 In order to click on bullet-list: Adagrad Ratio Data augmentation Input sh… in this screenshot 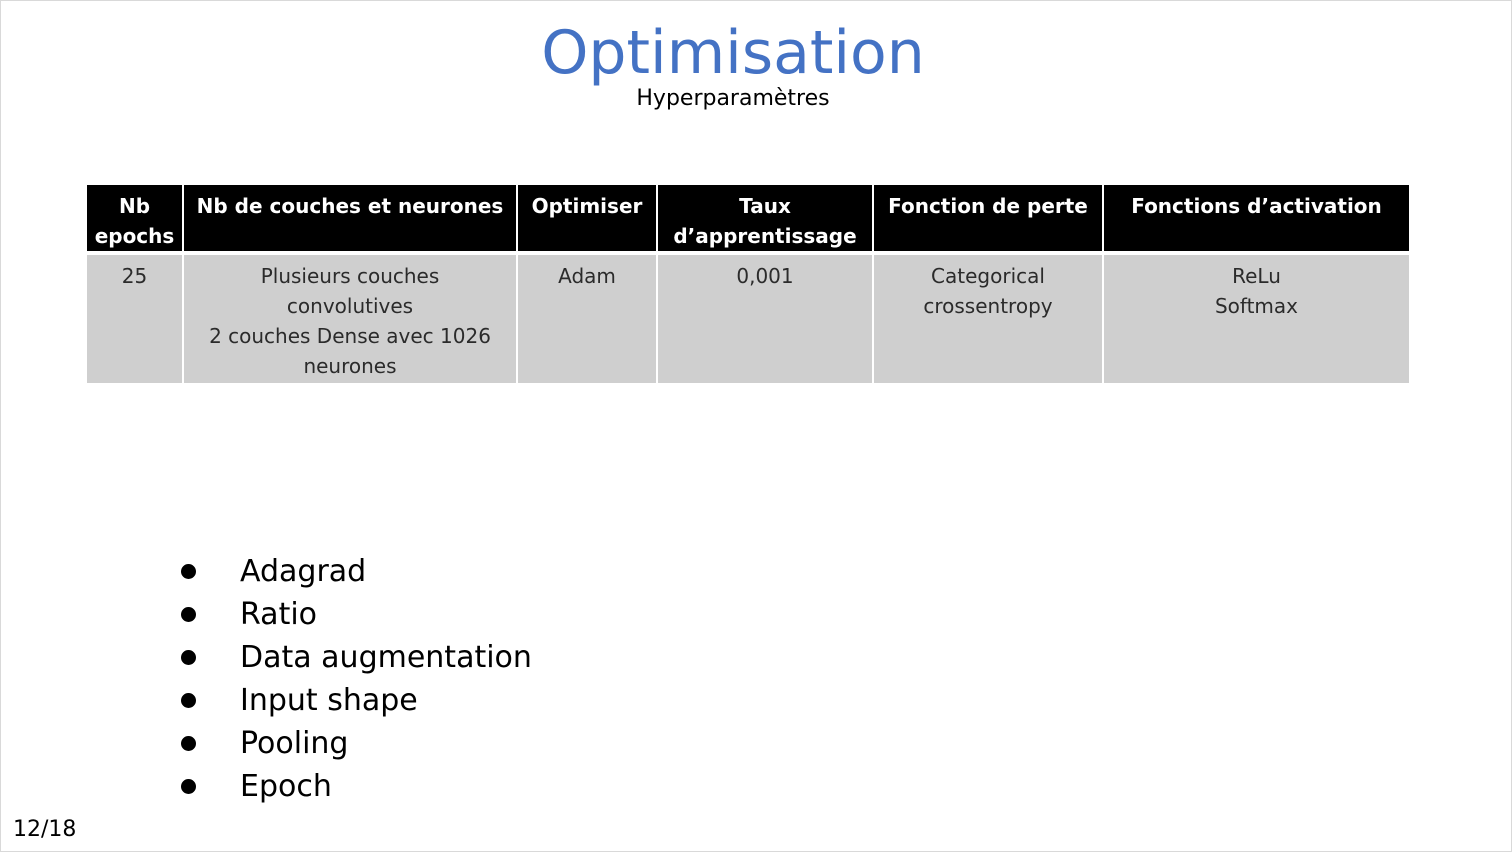, I will do `click(356, 679)`.